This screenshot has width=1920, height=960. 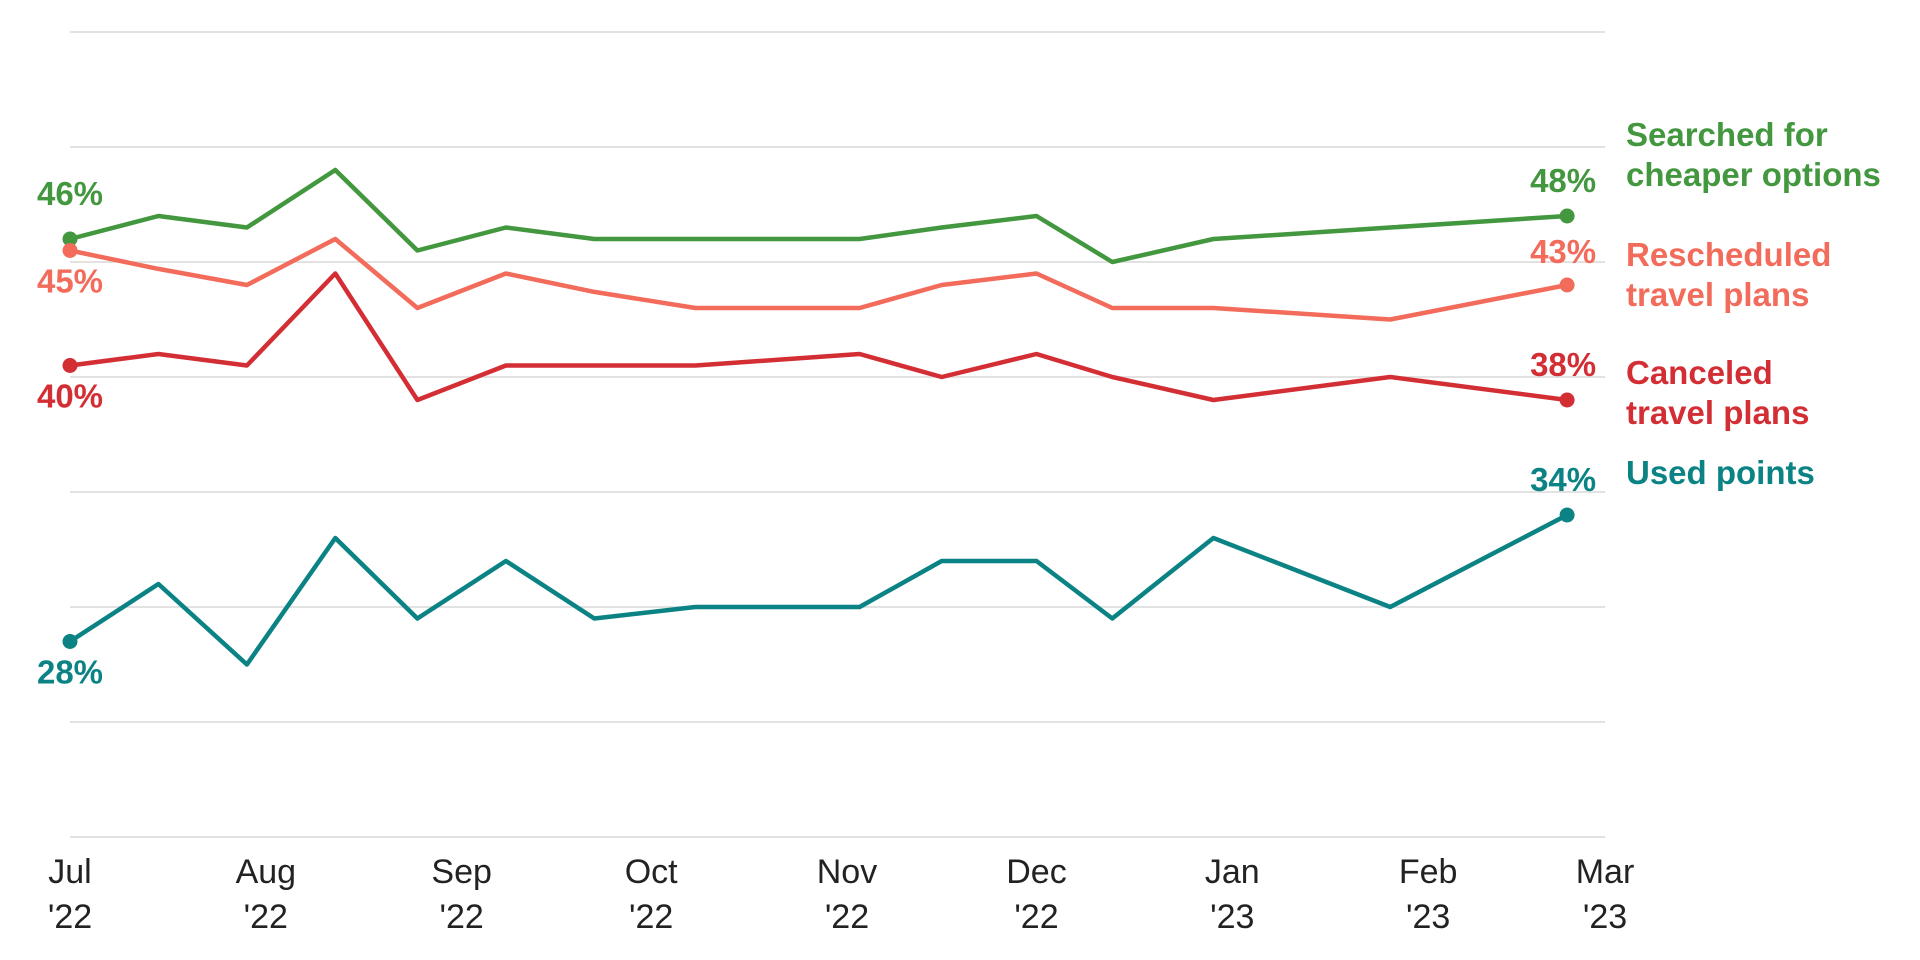 What do you see at coordinates (1605, 894) in the screenshot?
I see `x-tick-label: Mar '23` at bounding box center [1605, 894].